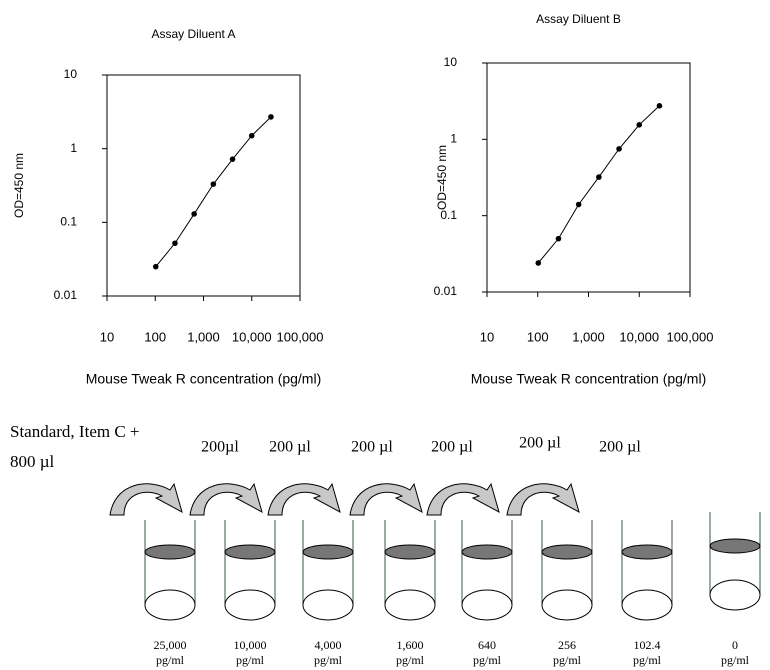  Describe the element at coordinates (75, 431) in the screenshot. I see `start-label: Standard, Item C +` at that location.